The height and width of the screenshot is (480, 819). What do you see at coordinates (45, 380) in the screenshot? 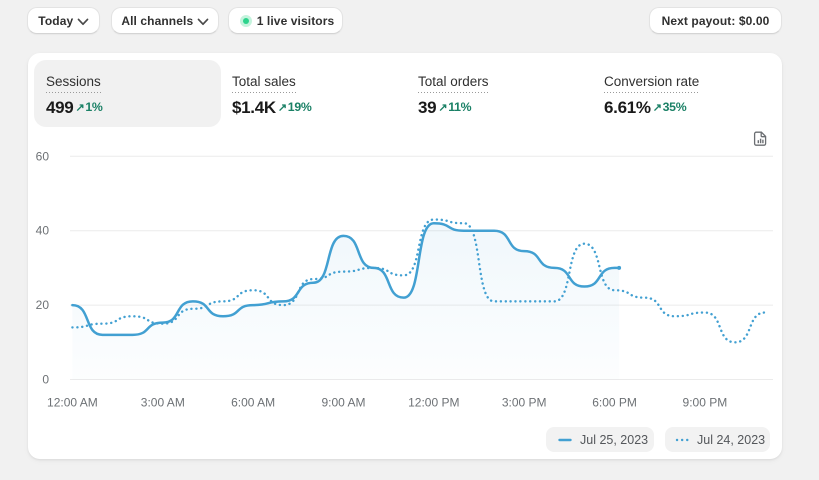
I see `svg-text: 0` at bounding box center [45, 380].